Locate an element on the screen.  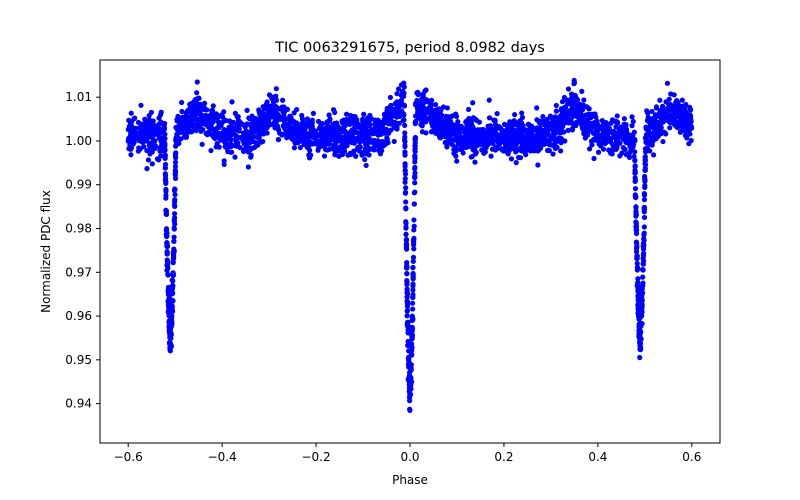
y-tick-label: 0.96 is located at coordinates (78, 316).